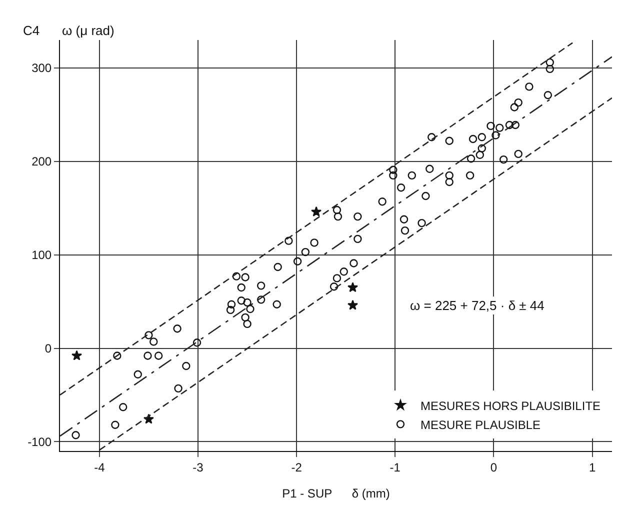  I want to click on annotation: ω = 225 + 72,5 · δ ± 44, so click(477, 305).